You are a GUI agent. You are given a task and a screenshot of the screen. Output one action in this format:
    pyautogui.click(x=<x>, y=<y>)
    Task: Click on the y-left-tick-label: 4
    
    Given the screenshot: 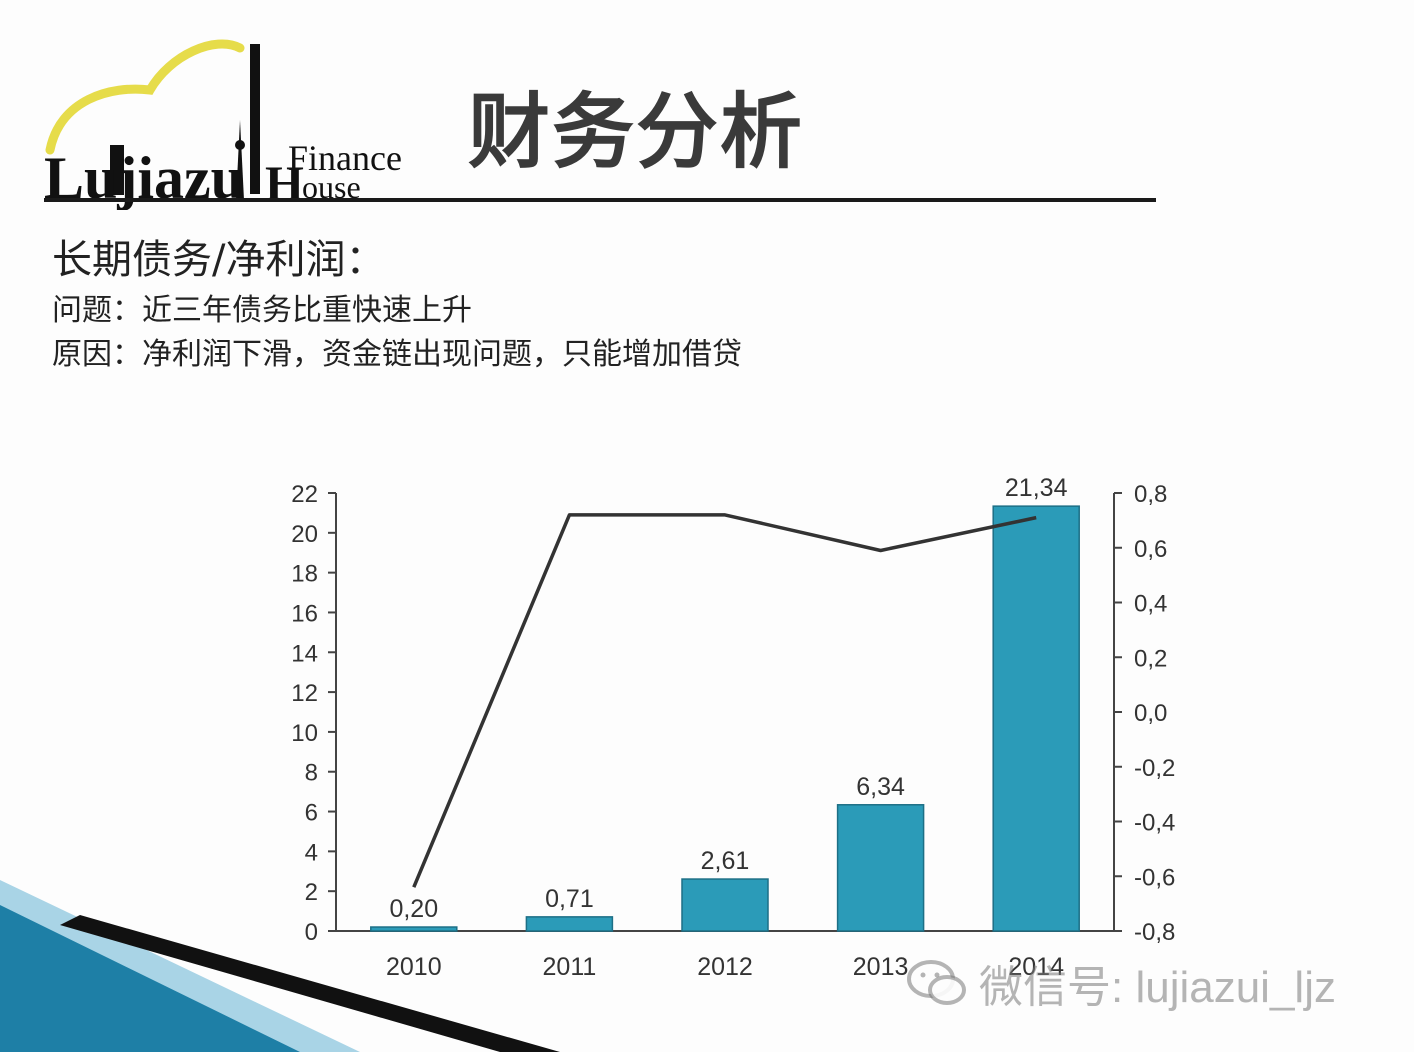 What is the action you would take?
    pyautogui.click(x=311, y=852)
    